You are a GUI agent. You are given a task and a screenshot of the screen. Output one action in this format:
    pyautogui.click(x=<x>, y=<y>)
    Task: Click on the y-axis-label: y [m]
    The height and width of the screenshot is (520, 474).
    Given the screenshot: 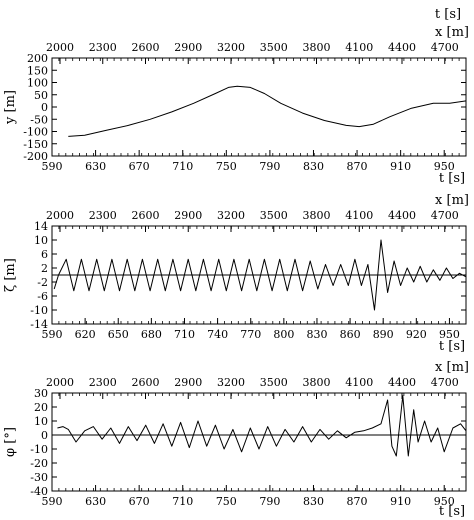 What is the action you would take?
    pyautogui.click(x=10, y=107)
    